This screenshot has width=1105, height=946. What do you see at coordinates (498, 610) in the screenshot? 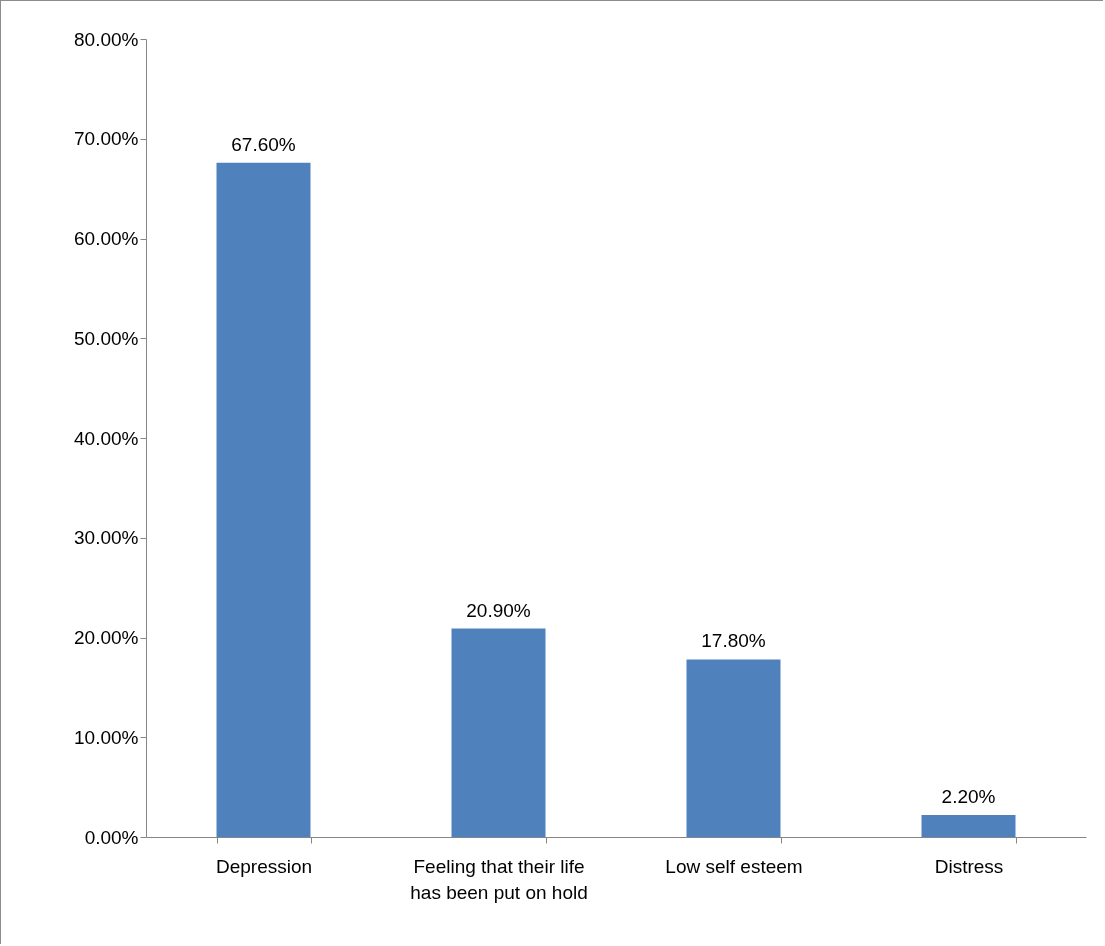
I see `data-label: 20.90%` at bounding box center [498, 610].